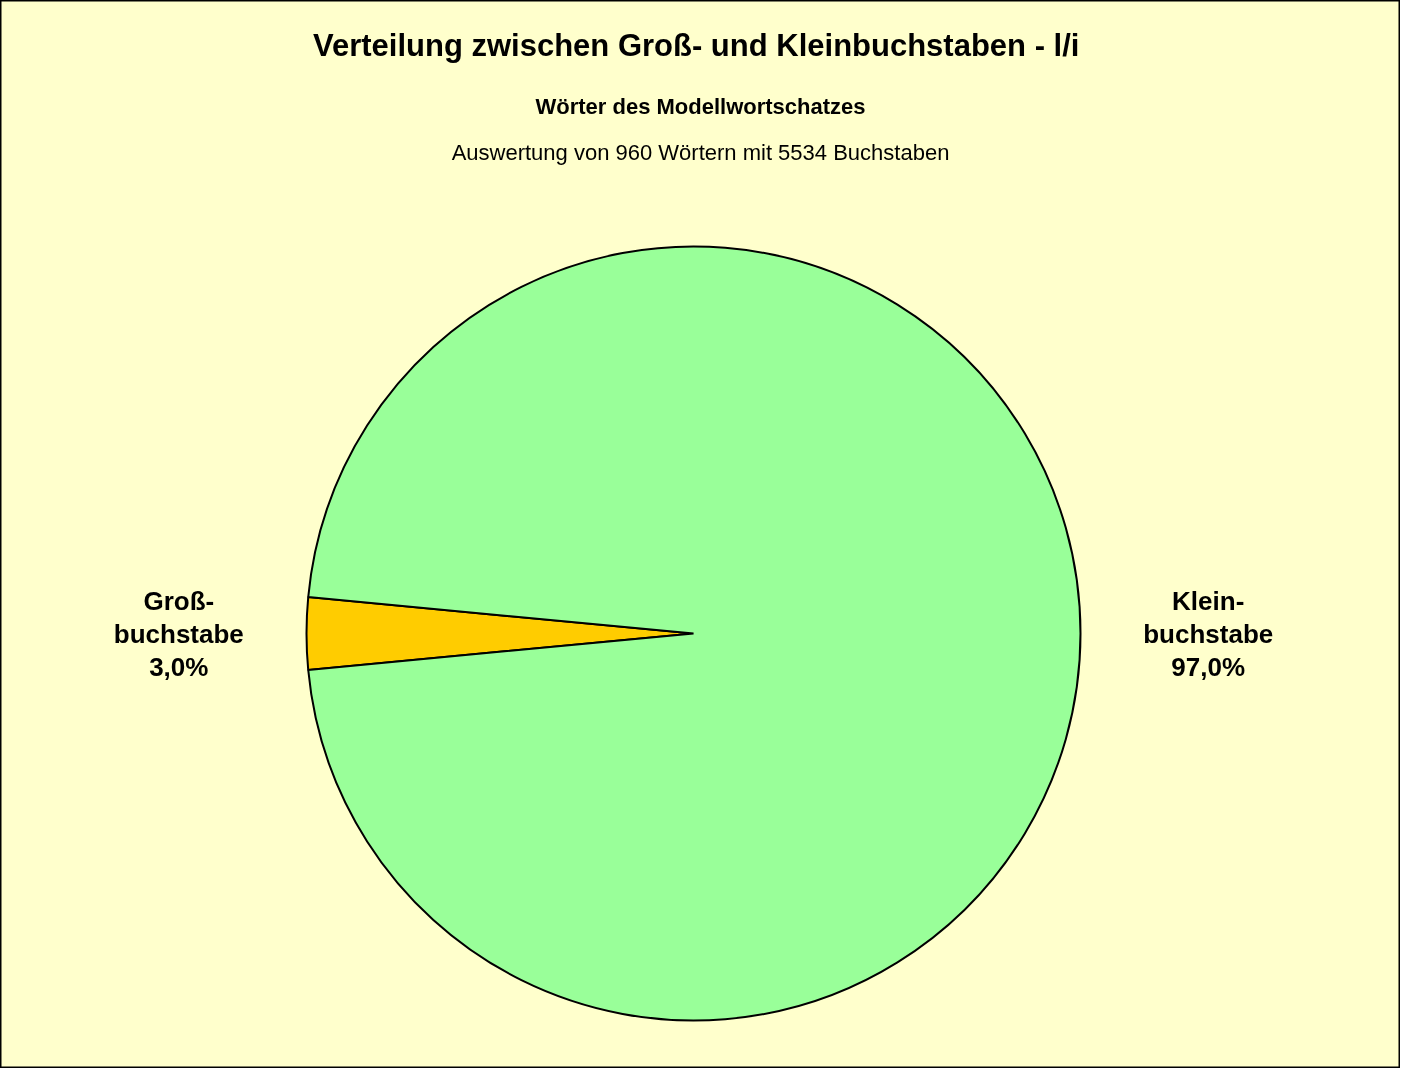 The width and height of the screenshot is (1406, 1073). What do you see at coordinates (696, 45) in the screenshot?
I see `chart-title: Verteilung zwischen Groß- und Kleinbuchstaben - l/i` at bounding box center [696, 45].